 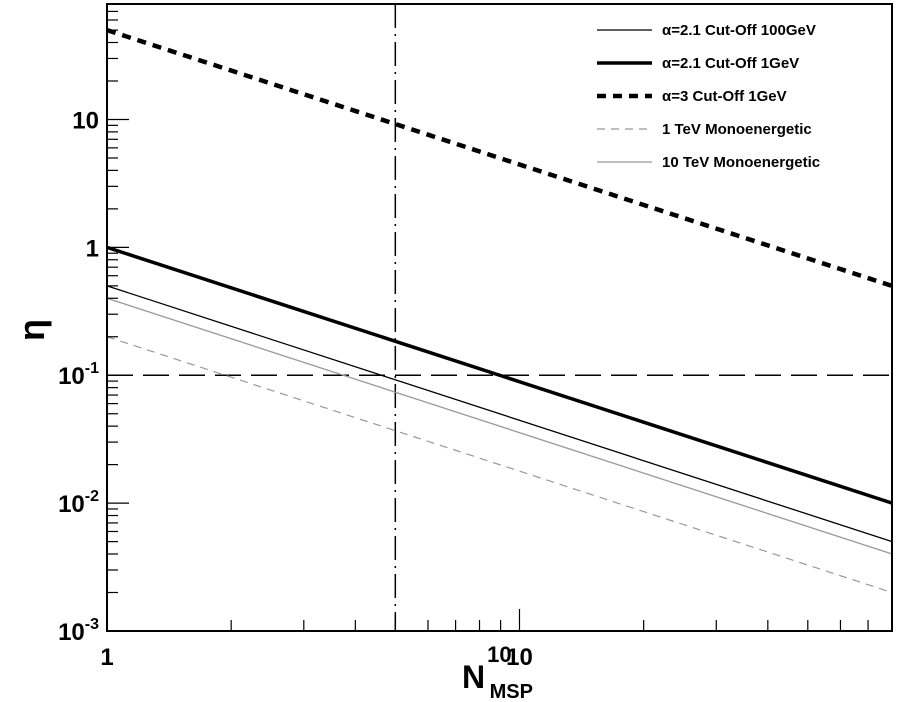 I want to click on y-tick-label-exp: -1, so click(x=92, y=368).